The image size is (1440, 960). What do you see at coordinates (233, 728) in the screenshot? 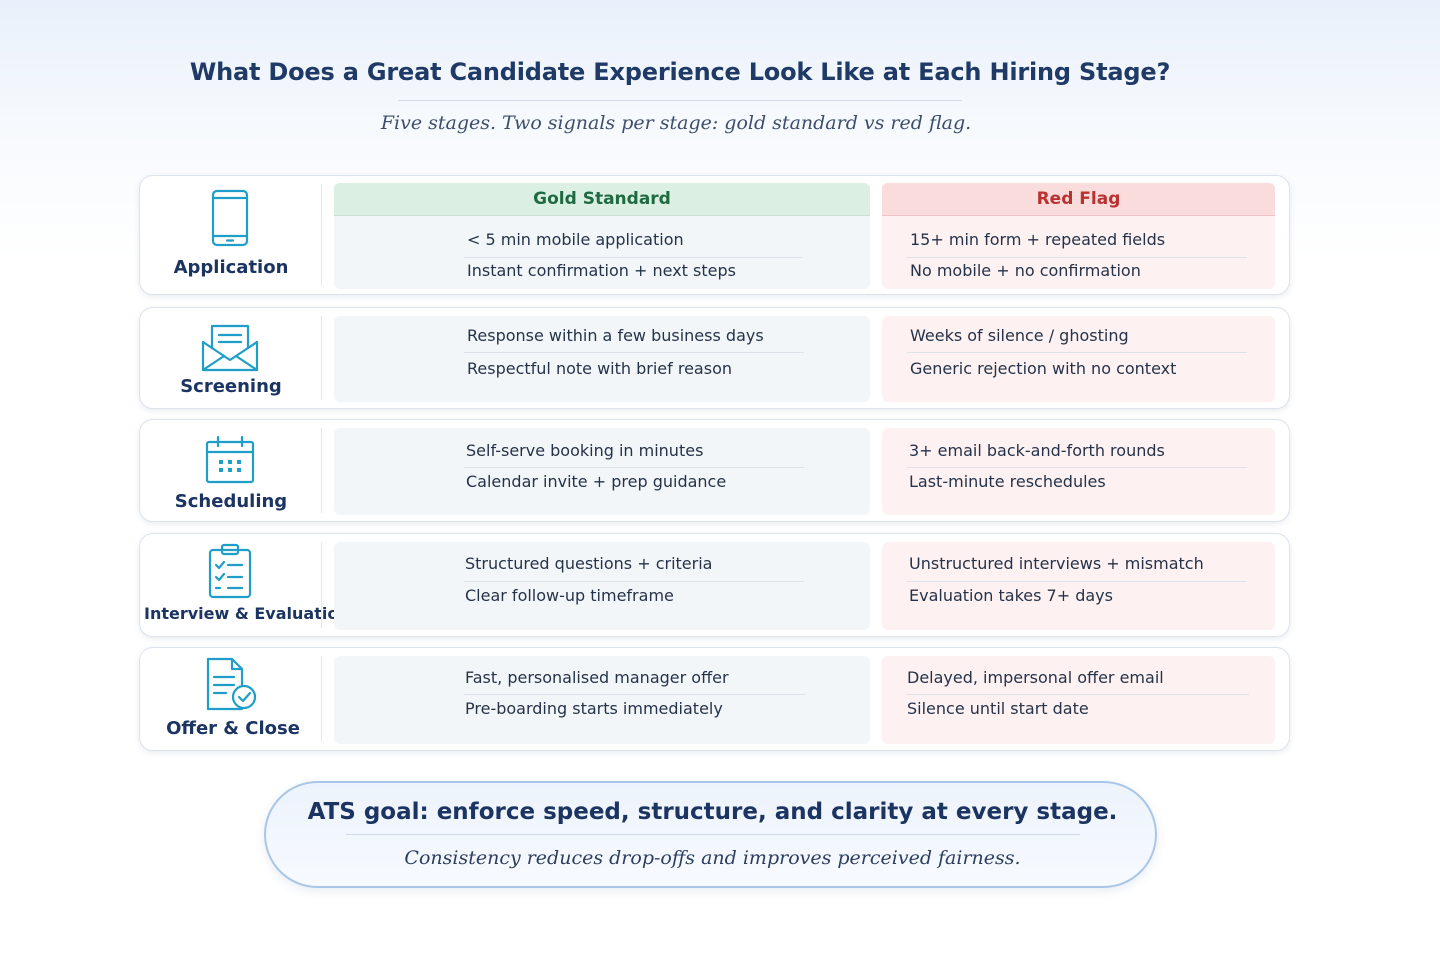
I see `stage-label: Offer & Close` at bounding box center [233, 728].